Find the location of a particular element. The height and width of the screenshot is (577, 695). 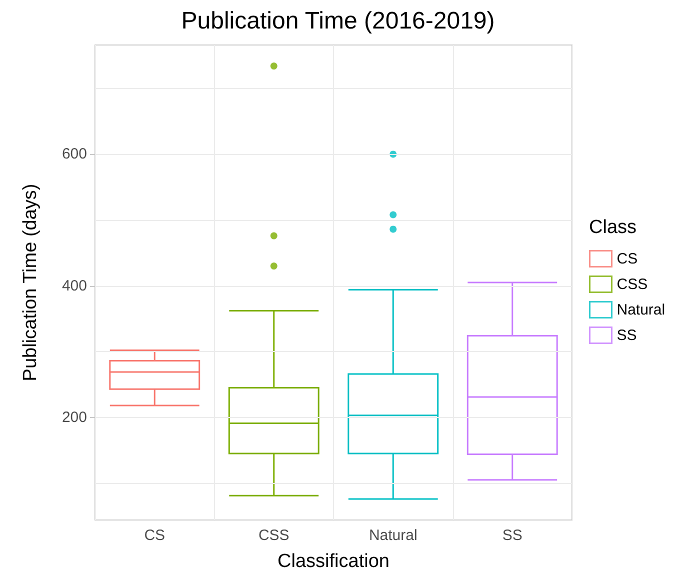

chart-title: Publication Time (2016-2019) is located at coordinates (338, 21).